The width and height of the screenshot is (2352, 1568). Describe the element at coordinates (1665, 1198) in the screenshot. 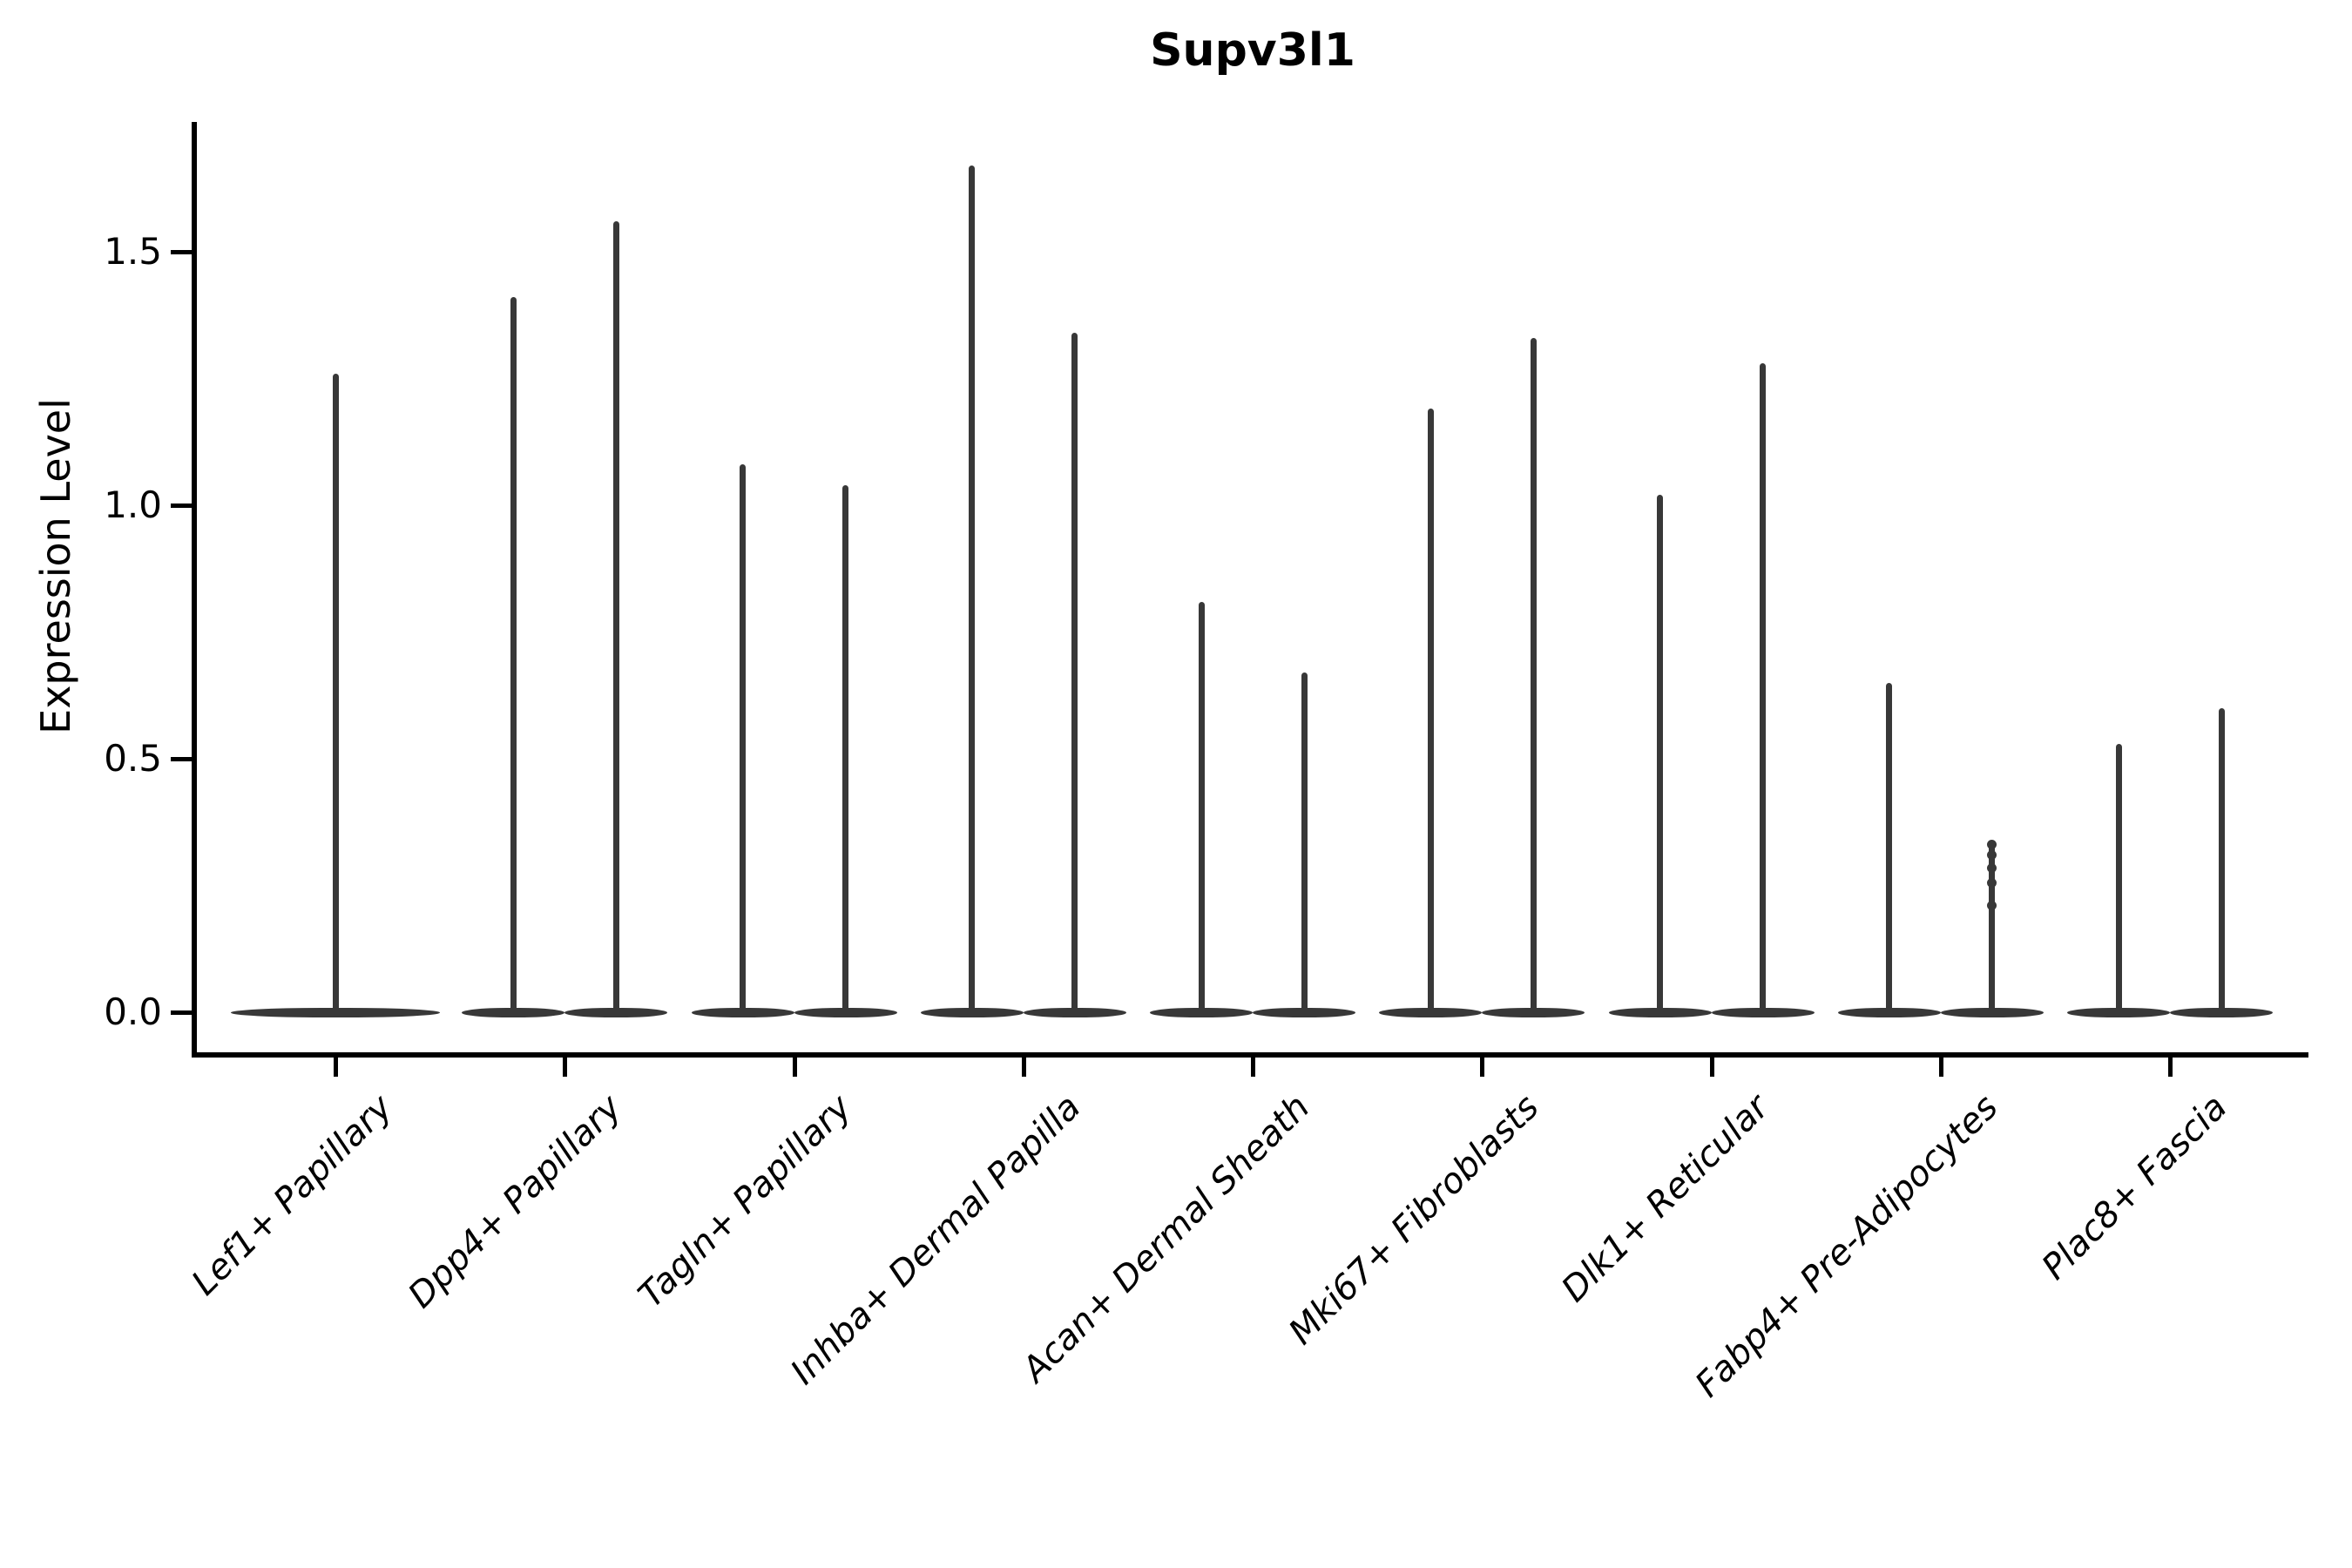

I see `x-tick-label: Dlk1+ Reticular` at that location.